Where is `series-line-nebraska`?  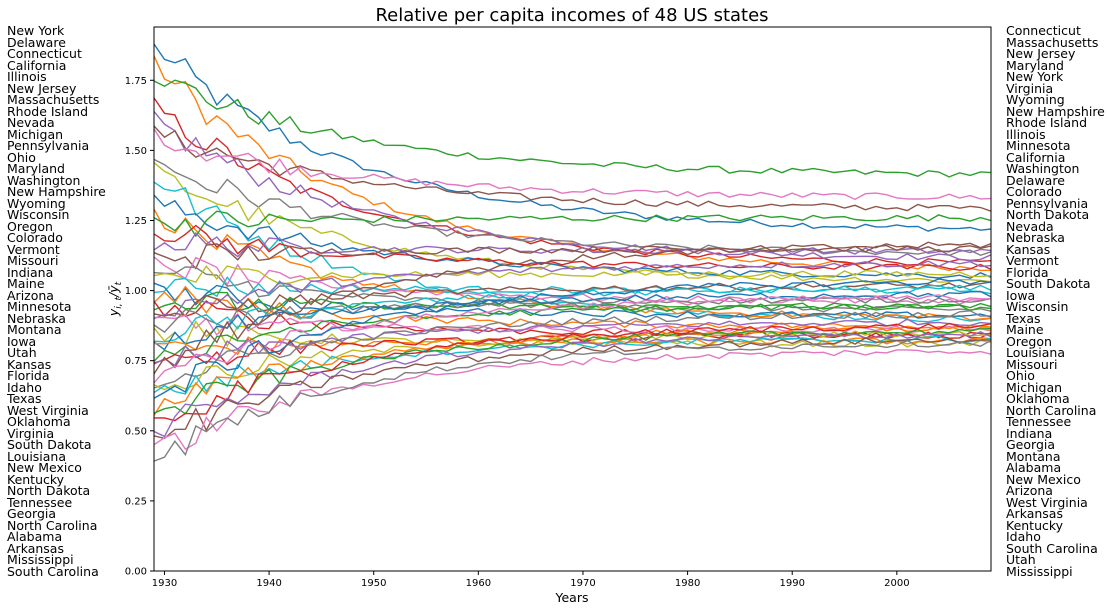
series-line-nebraska is located at coordinates (572, 299).